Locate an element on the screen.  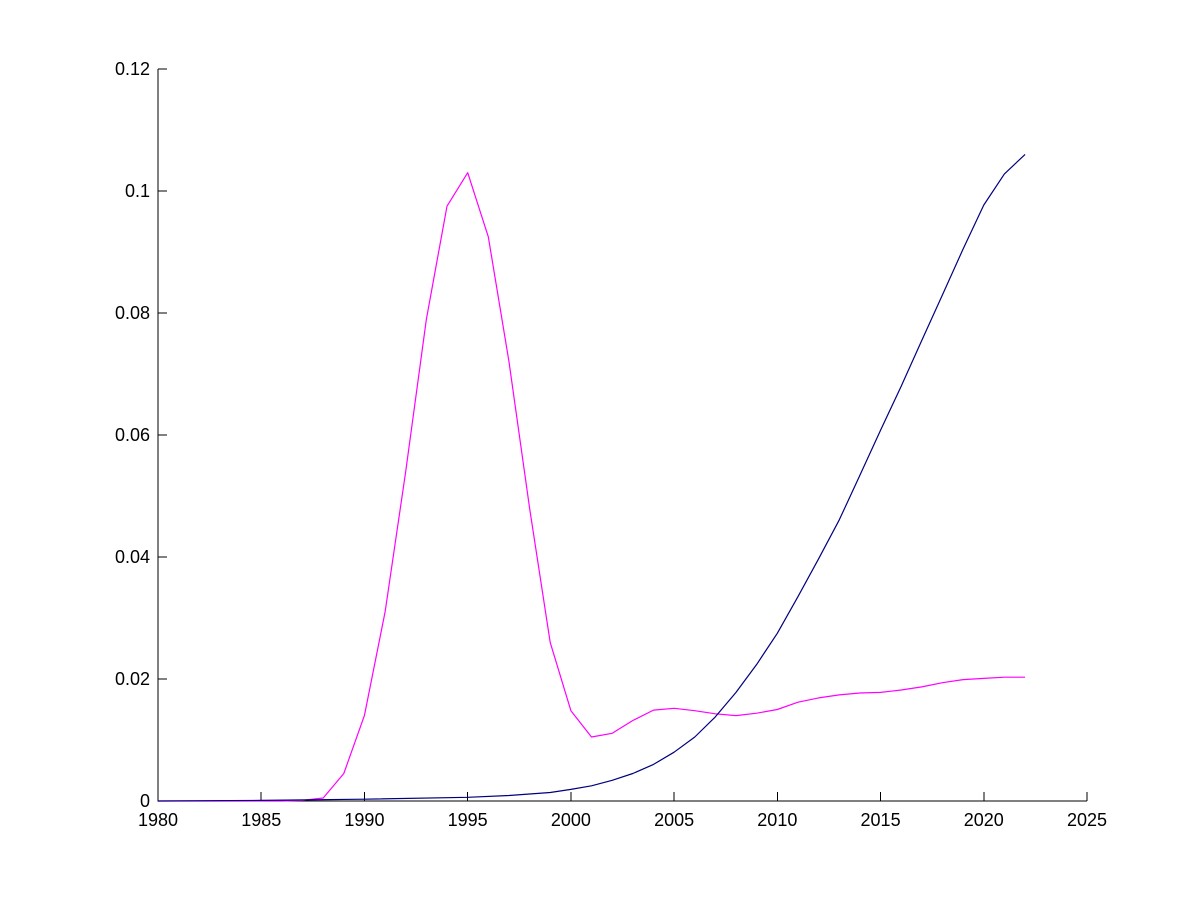
y-tick-label: 0.06 is located at coordinates (132, 435).